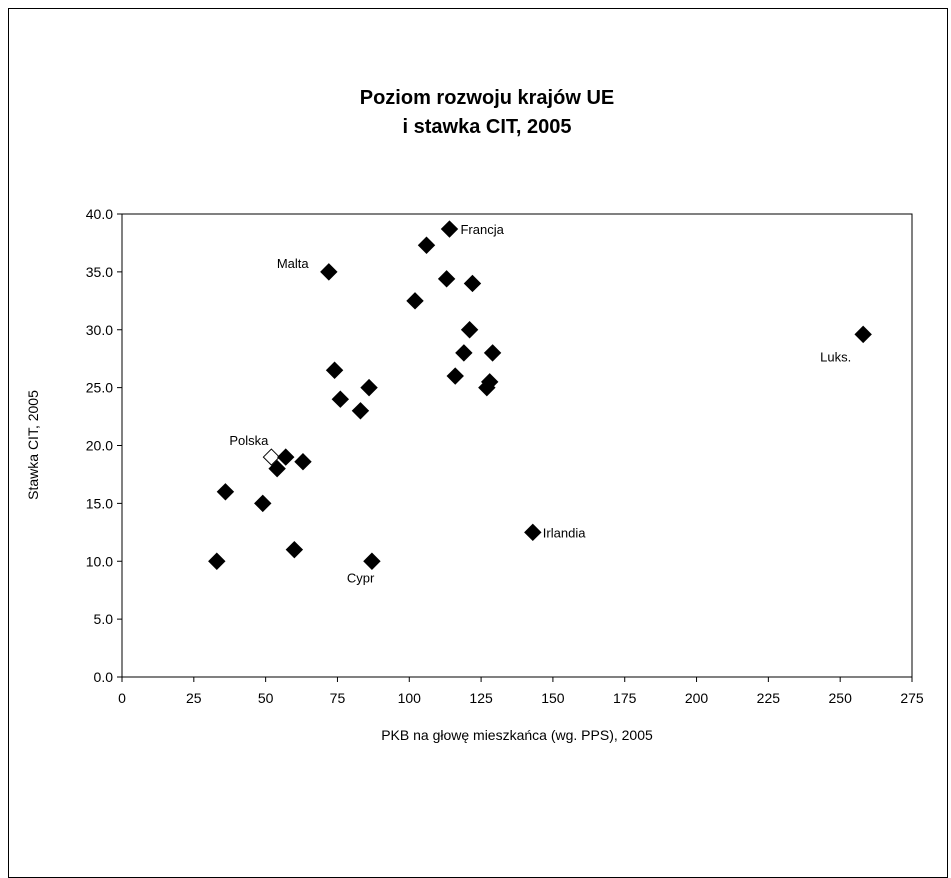  Describe the element at coordinates (912, 698) in the screenshot. I see `x-tick-label: 275` at that location.